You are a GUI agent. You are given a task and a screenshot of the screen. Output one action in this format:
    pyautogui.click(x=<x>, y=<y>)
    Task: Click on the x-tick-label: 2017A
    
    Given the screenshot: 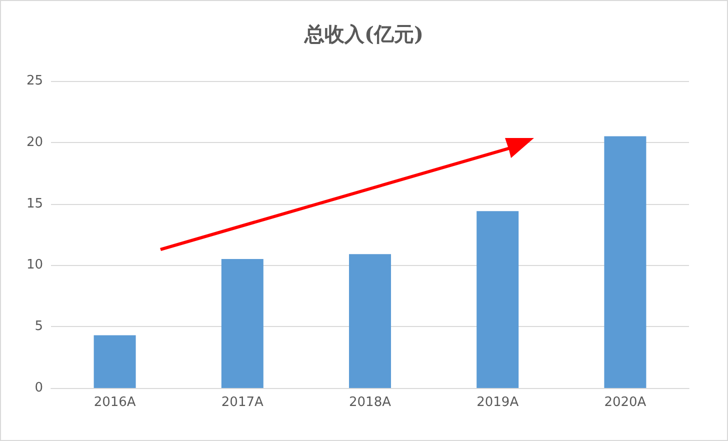 What is the action you would take?
    pyautogui.click(x=242, y=402)
    